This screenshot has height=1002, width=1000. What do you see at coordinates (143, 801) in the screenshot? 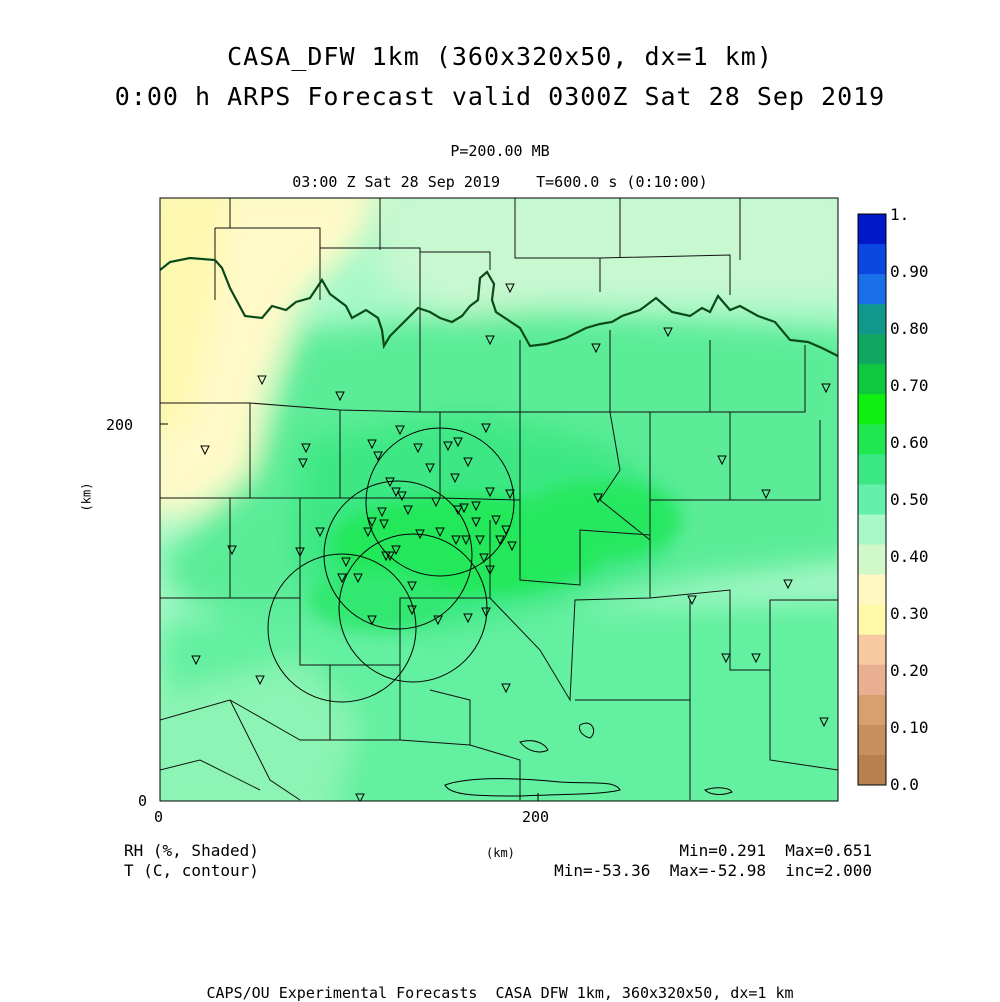
I see `y-tick-0: 0` at bounding box center [143, 801].